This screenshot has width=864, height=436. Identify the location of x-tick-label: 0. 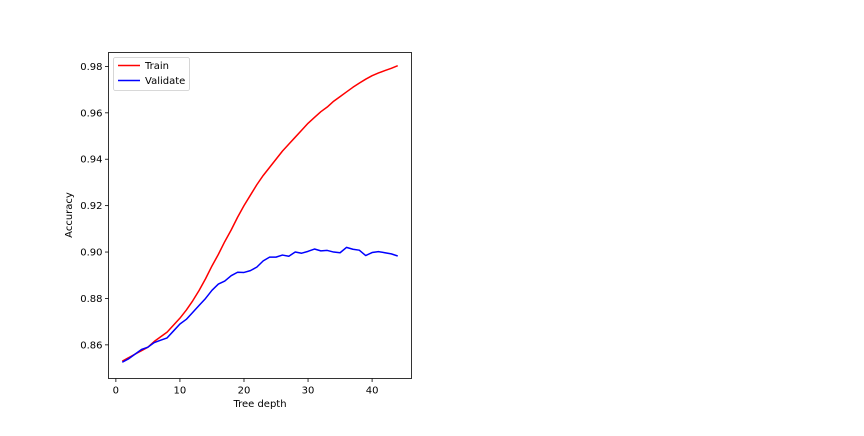
(116, 391).